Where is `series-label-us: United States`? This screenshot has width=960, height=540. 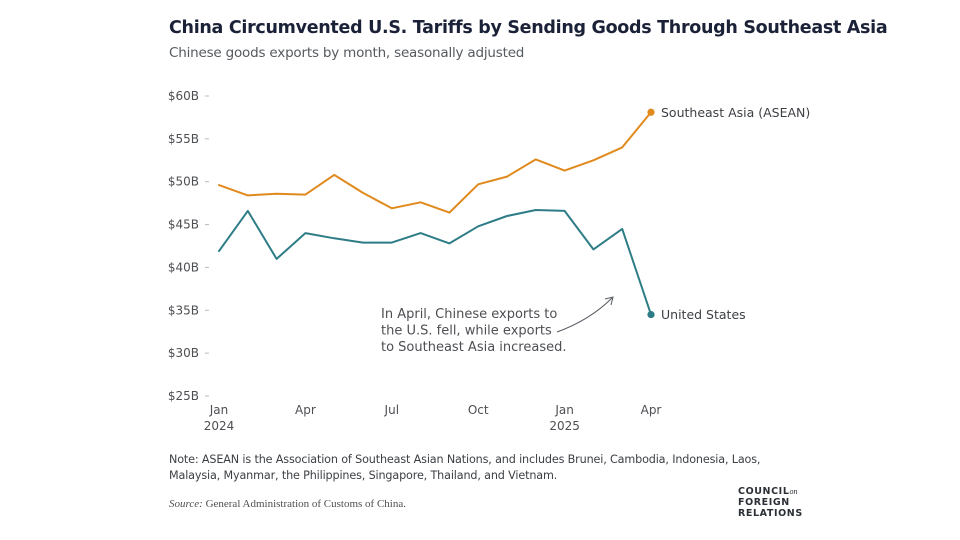 series-label-us: United States is located at coordinates (703, 314).